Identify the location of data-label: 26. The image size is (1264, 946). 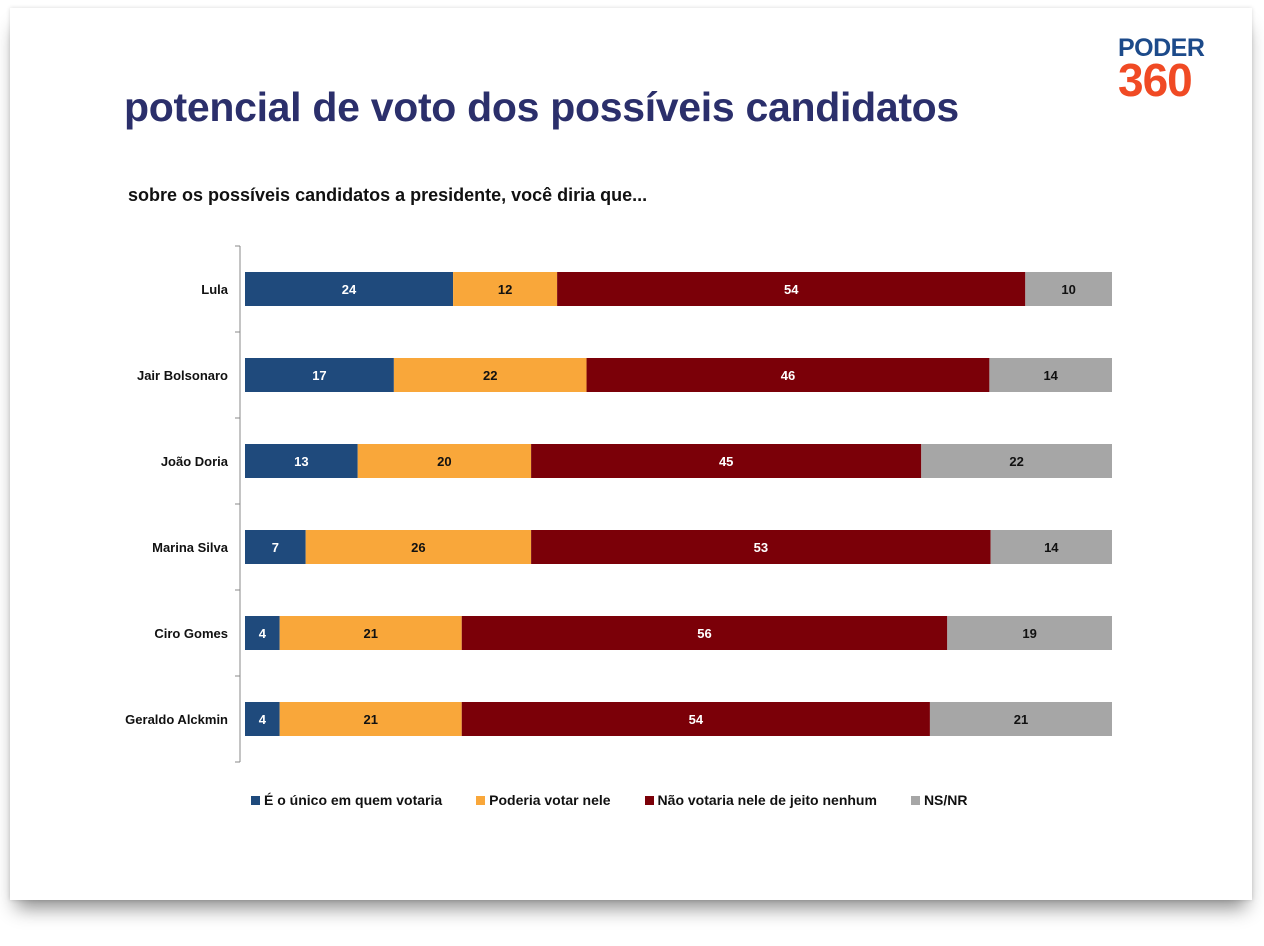
(418, 547).